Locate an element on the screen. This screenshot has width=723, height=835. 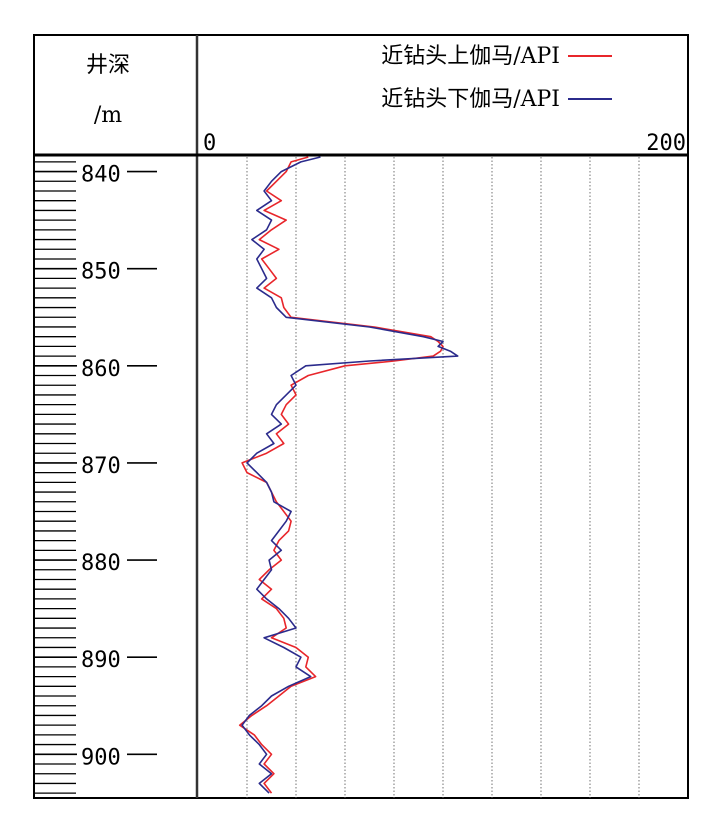
depth-label: 880 is located at coordinates (101, 563).